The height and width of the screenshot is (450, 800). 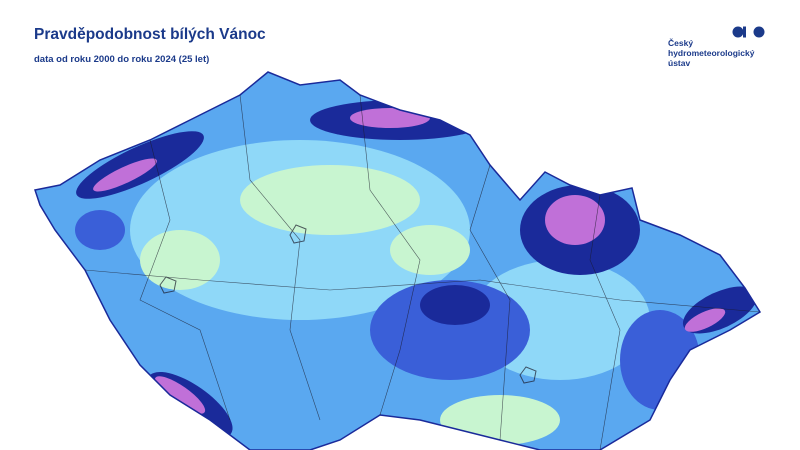 I want to click on zone-high, so click(x=100, y=230).